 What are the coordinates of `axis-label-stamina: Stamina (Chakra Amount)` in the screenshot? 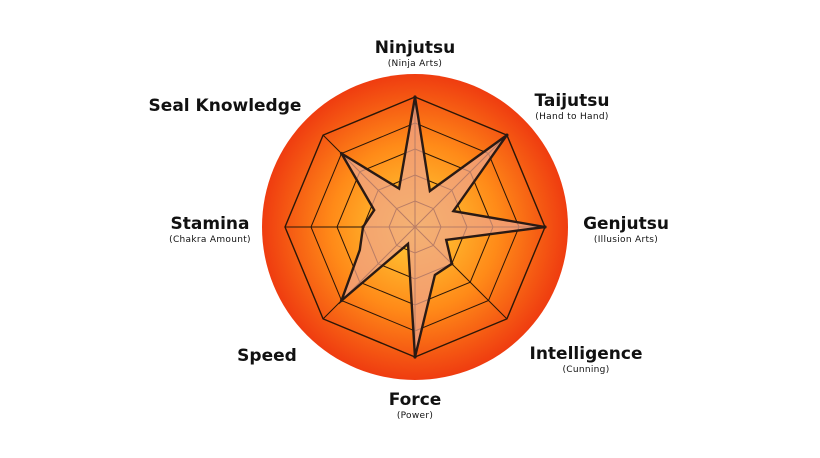 It's located at (210, 230).